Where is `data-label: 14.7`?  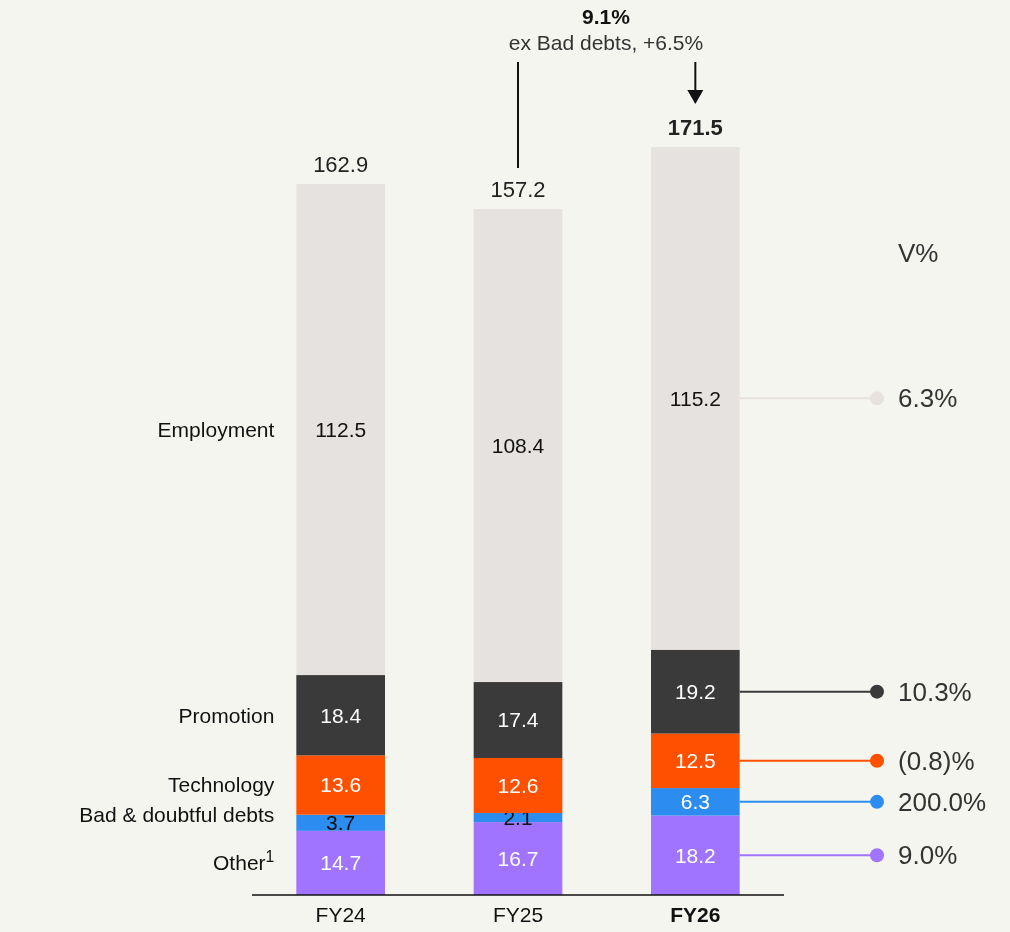
data-label: 14.7 is located at coordinates (341, 863).